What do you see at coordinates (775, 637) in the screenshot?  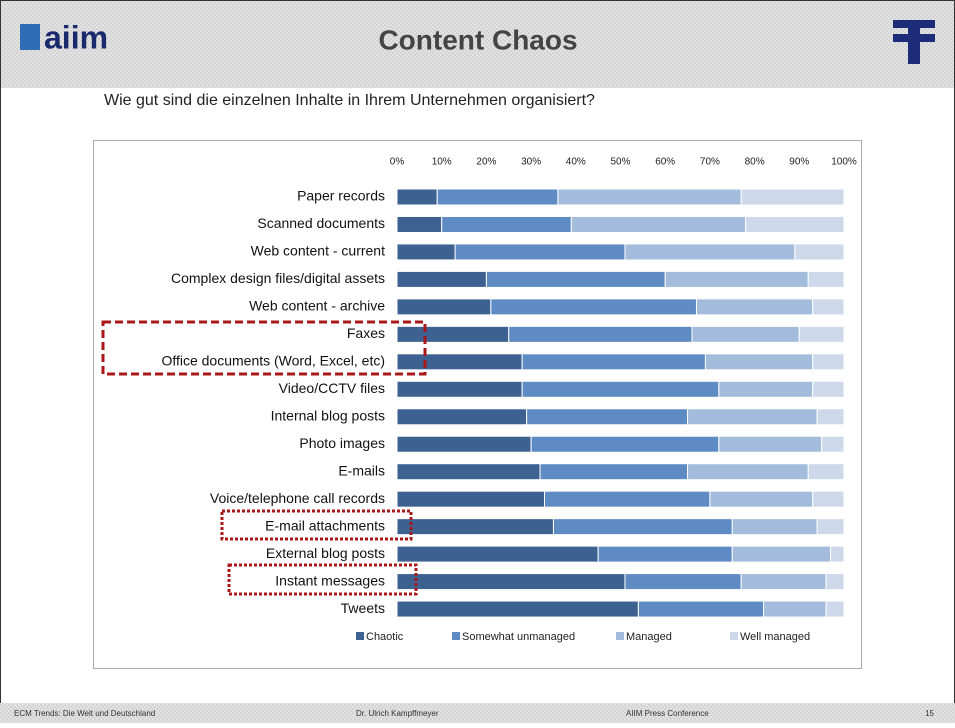 I see `legend-label: Well managed` at bounding box center [775, 637].